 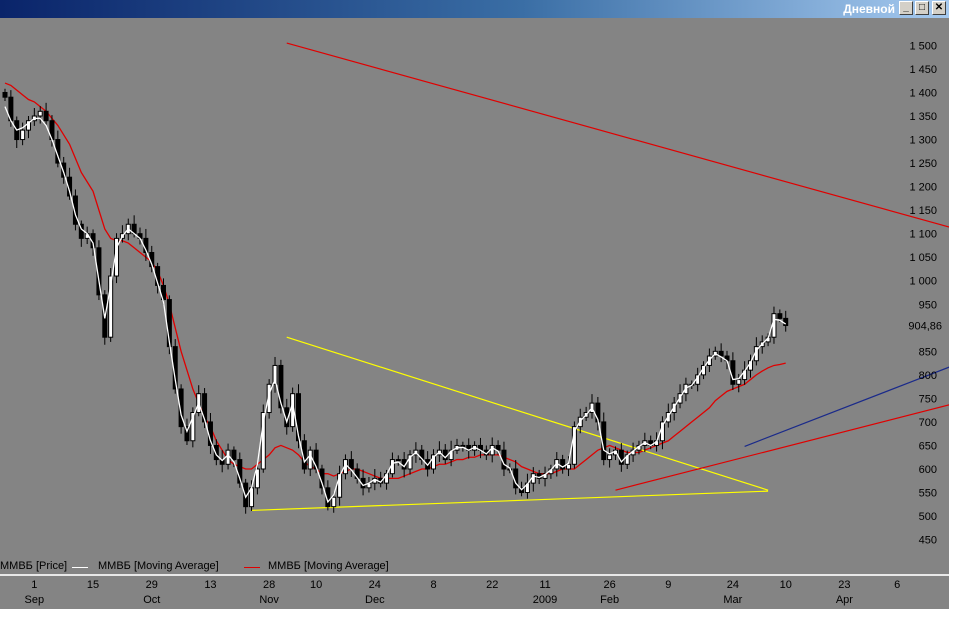 What do you see at coordinates (928, 541) in the screenshot?
I see `y-tick-label: 450` at bounding box center [928, 541].